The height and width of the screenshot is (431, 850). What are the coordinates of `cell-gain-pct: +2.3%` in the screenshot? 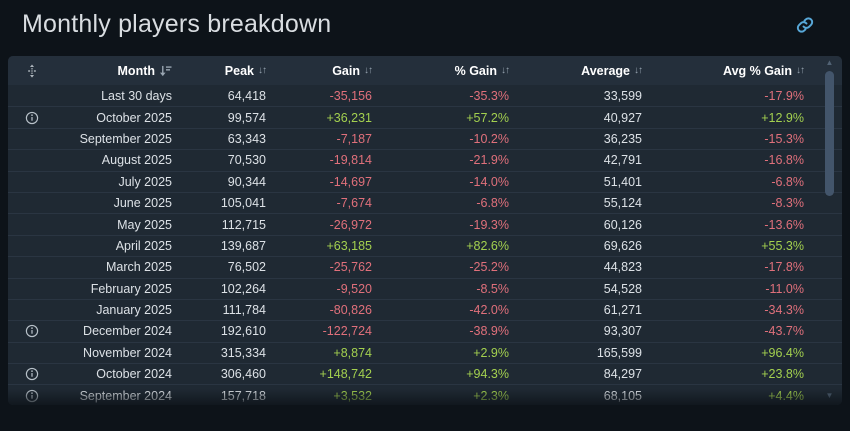 It's located at (491, 395).